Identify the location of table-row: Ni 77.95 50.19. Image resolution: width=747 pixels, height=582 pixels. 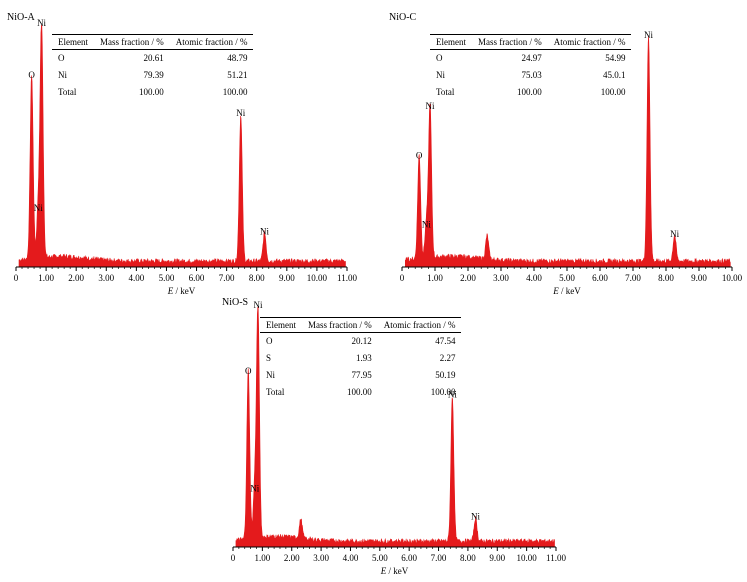
(360, 375).